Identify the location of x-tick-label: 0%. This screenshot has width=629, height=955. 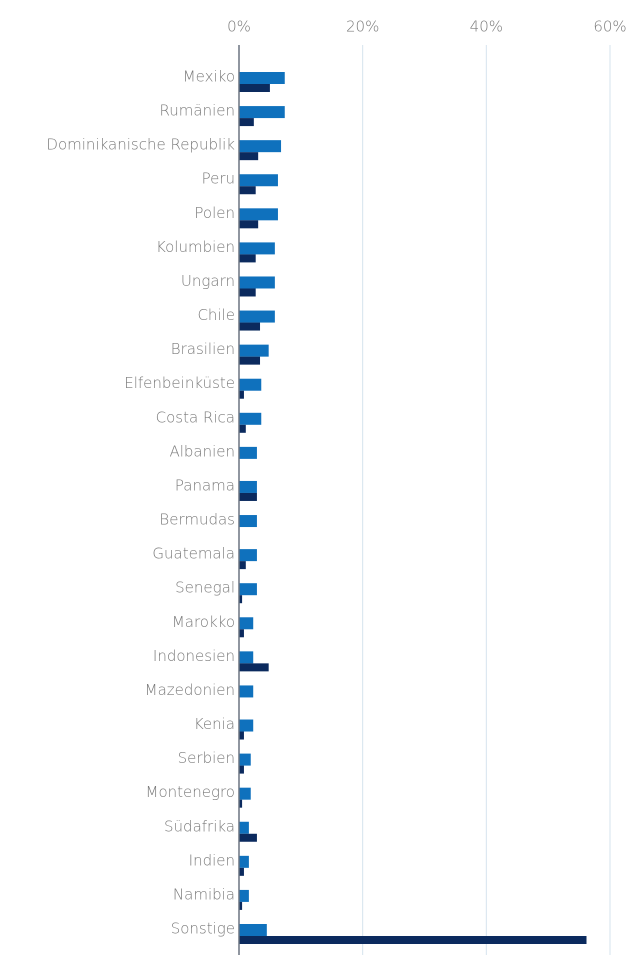
(239, 27).